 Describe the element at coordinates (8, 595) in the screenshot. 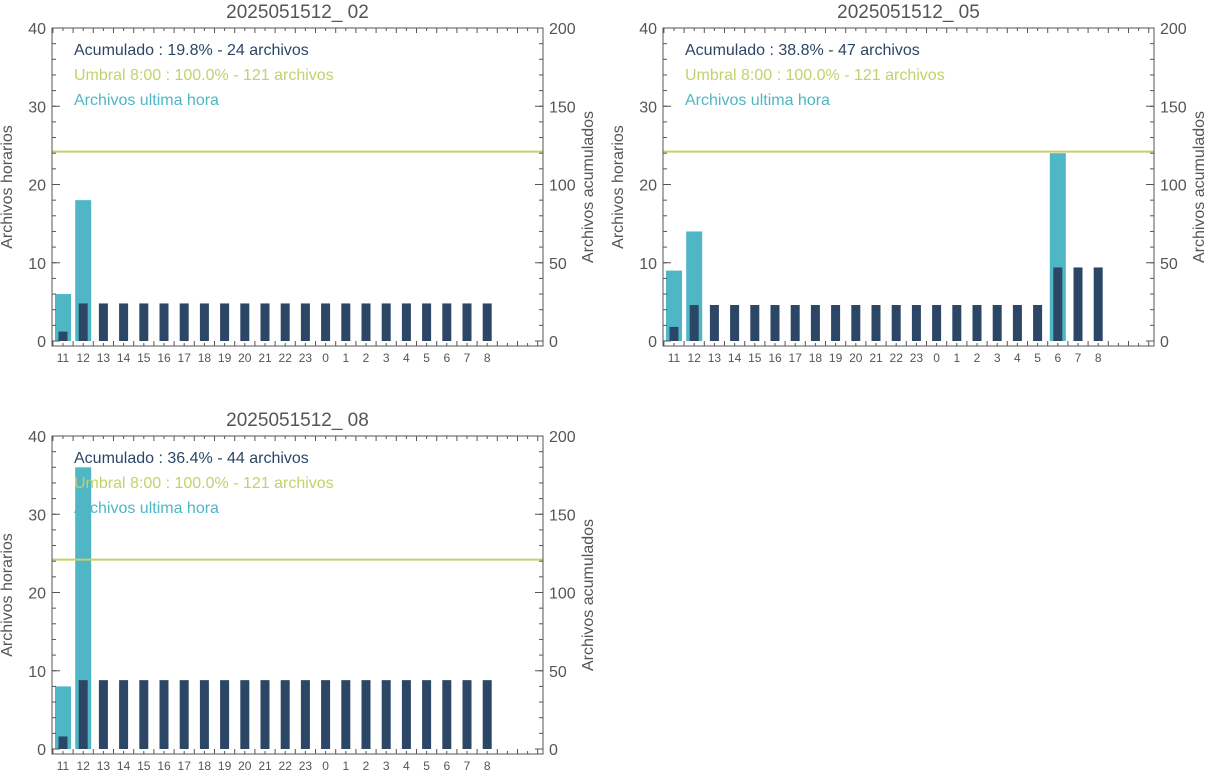

I see `y-axis-label-left: Archivos horarios` at that location.